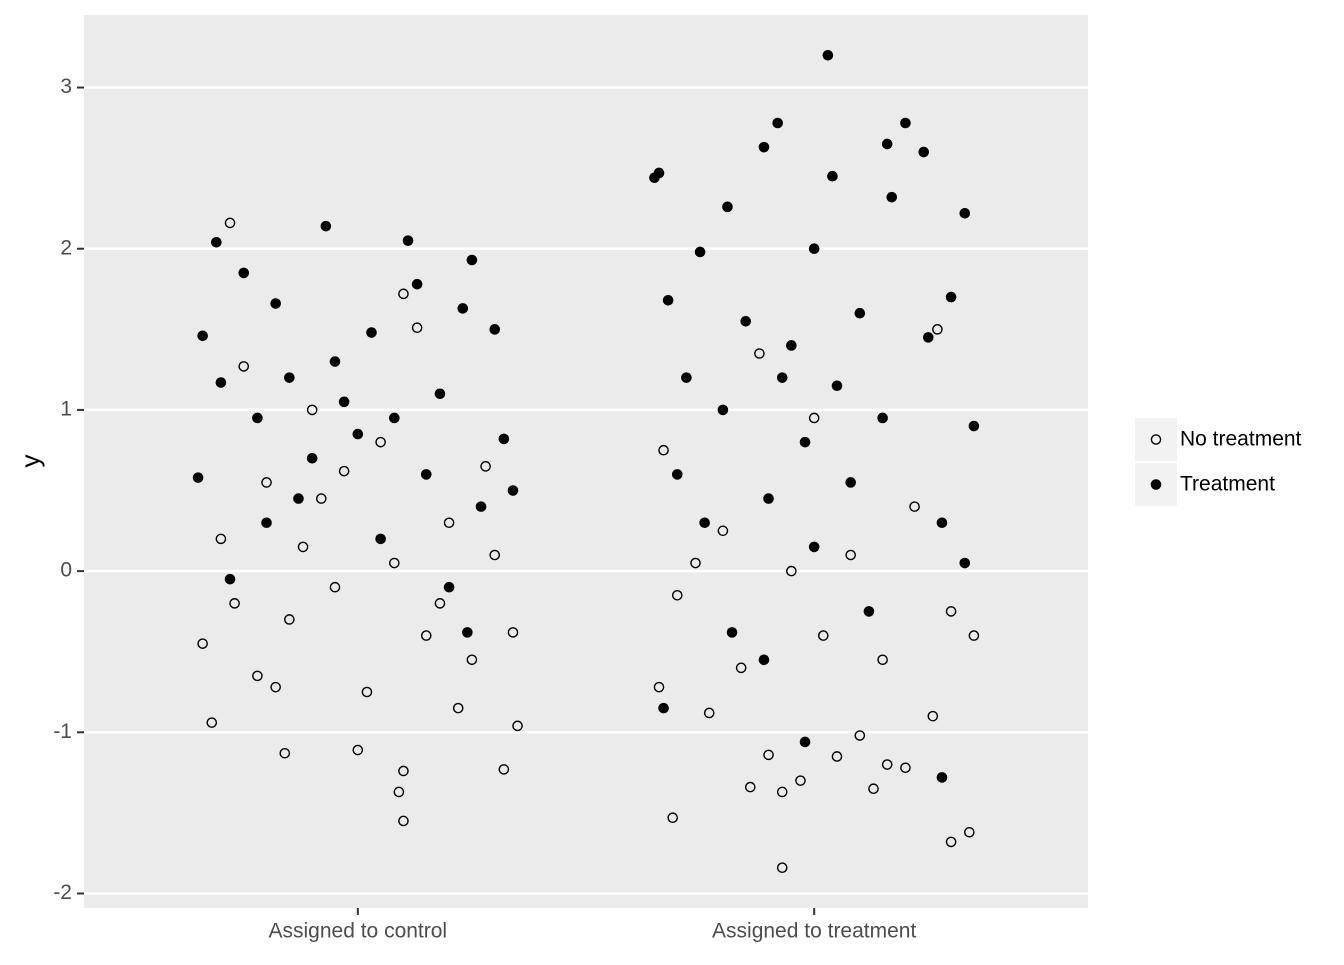  Describe the element at coordinates (814, 931) in the screenshot. I see `x-tick-label: Assigned to treatment` at that location.